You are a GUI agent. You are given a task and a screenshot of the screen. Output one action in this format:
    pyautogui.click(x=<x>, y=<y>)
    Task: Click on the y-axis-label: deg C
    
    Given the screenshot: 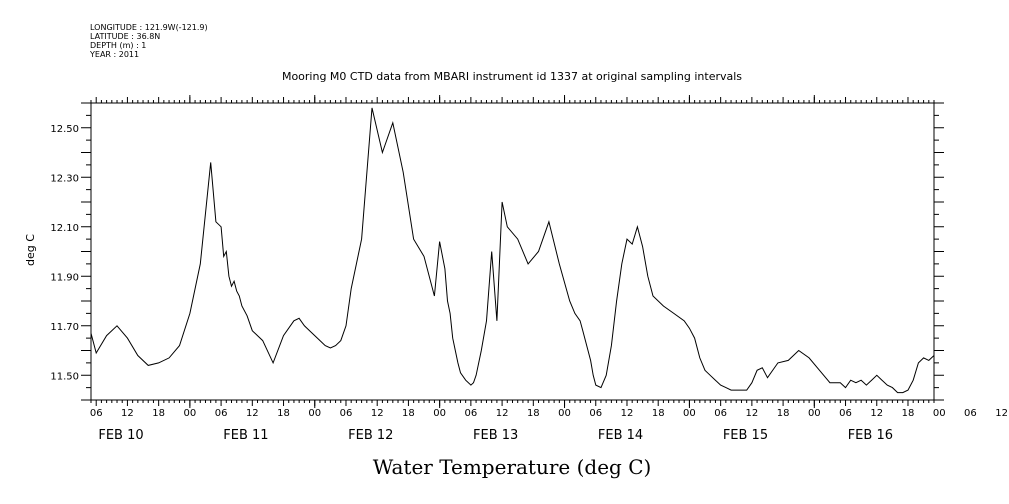 What is the action you would take?
    pyautogui.click(x=30, y=250)
    